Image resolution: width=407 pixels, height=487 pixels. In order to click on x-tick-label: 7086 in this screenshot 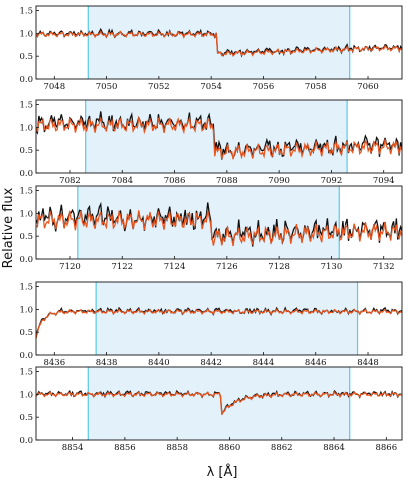, I will do `click(175, 181)`.